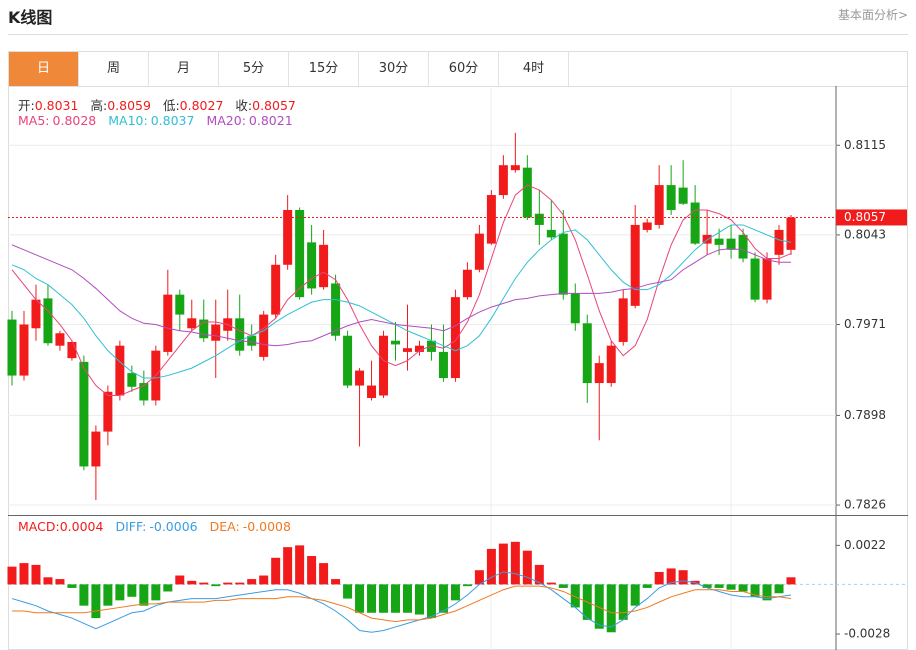  Describe the element at coordinates (114, 69) in the screenshot. I see `period-tab: 周` at that location.